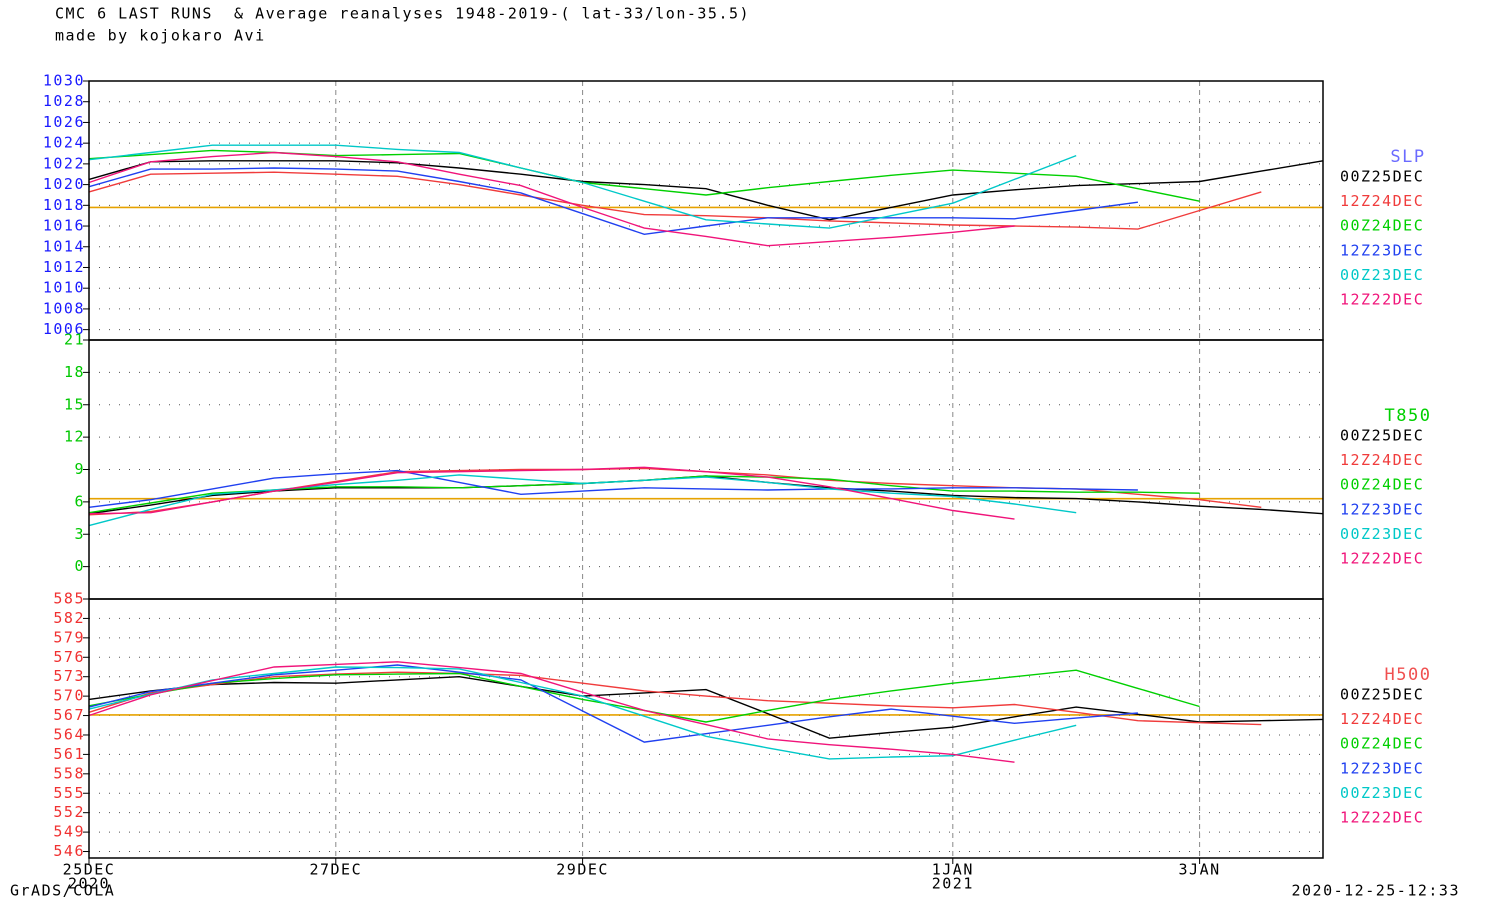  I want to click on timestamp: 2020-12-25-12:33, so click(1376, 891).